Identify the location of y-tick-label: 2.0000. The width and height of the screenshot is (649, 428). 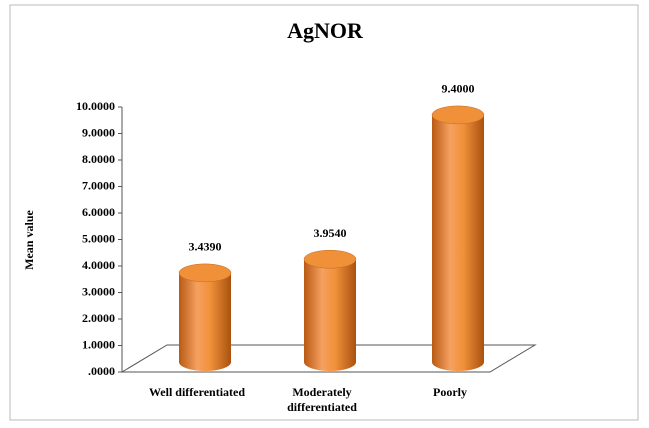
(98, 318).